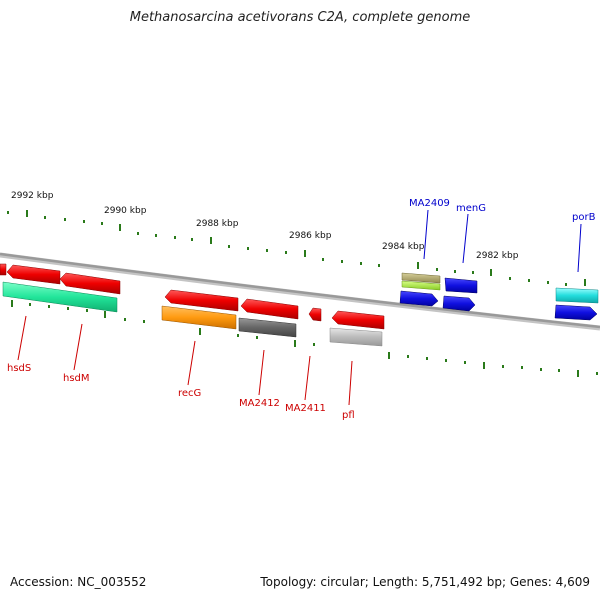 The height and width of the screenshot is (600, 600). Describe the element at coordinates (461, 285) in the screenshot. I see `gene-arrow-menG` at that location.